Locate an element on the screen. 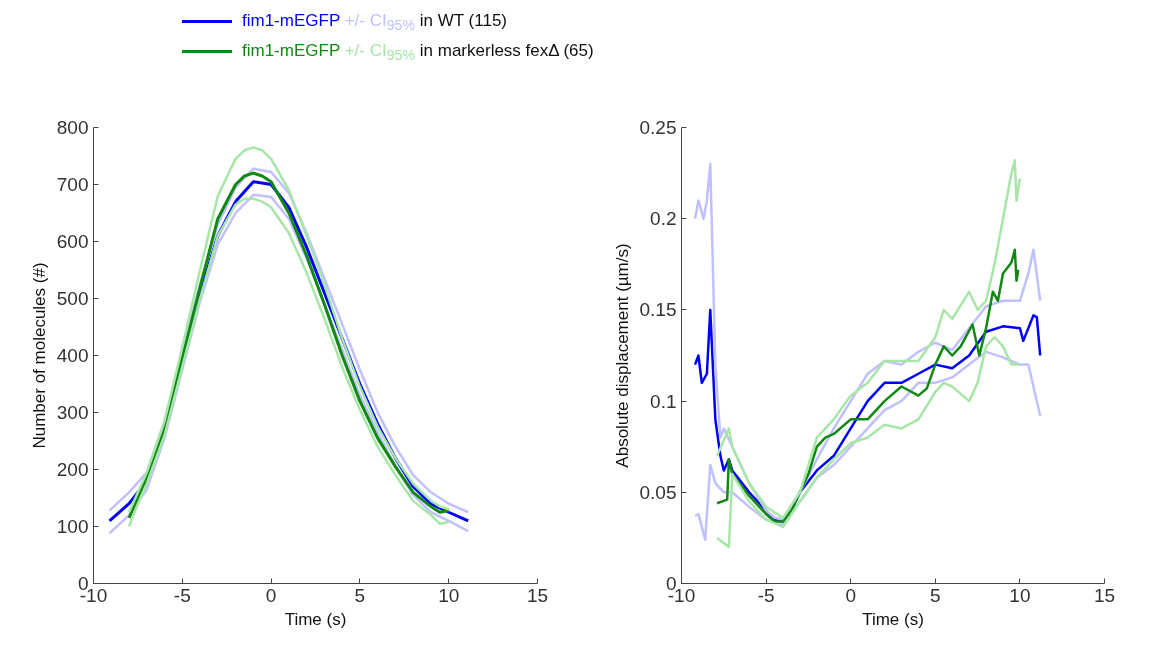 The height and width of the screenshot is (647, 1155). y-axis-title: Number of molecules (#) is located at coordinates (39, 355).